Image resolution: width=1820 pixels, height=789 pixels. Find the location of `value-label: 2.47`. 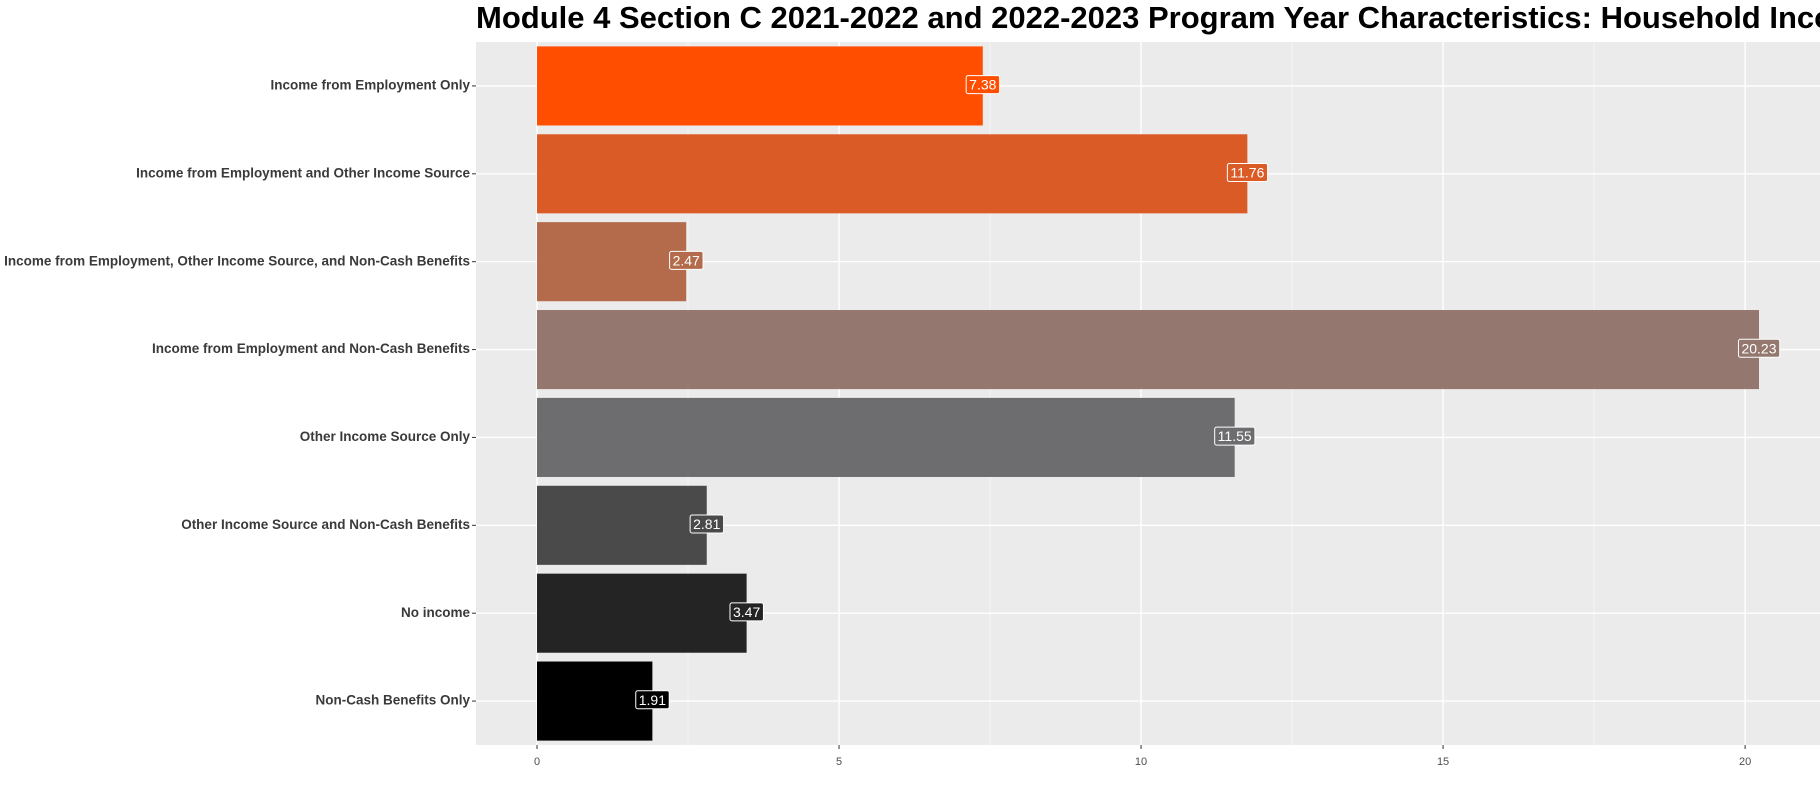

value-label: 2.47 is located at coordinates (686, 260).